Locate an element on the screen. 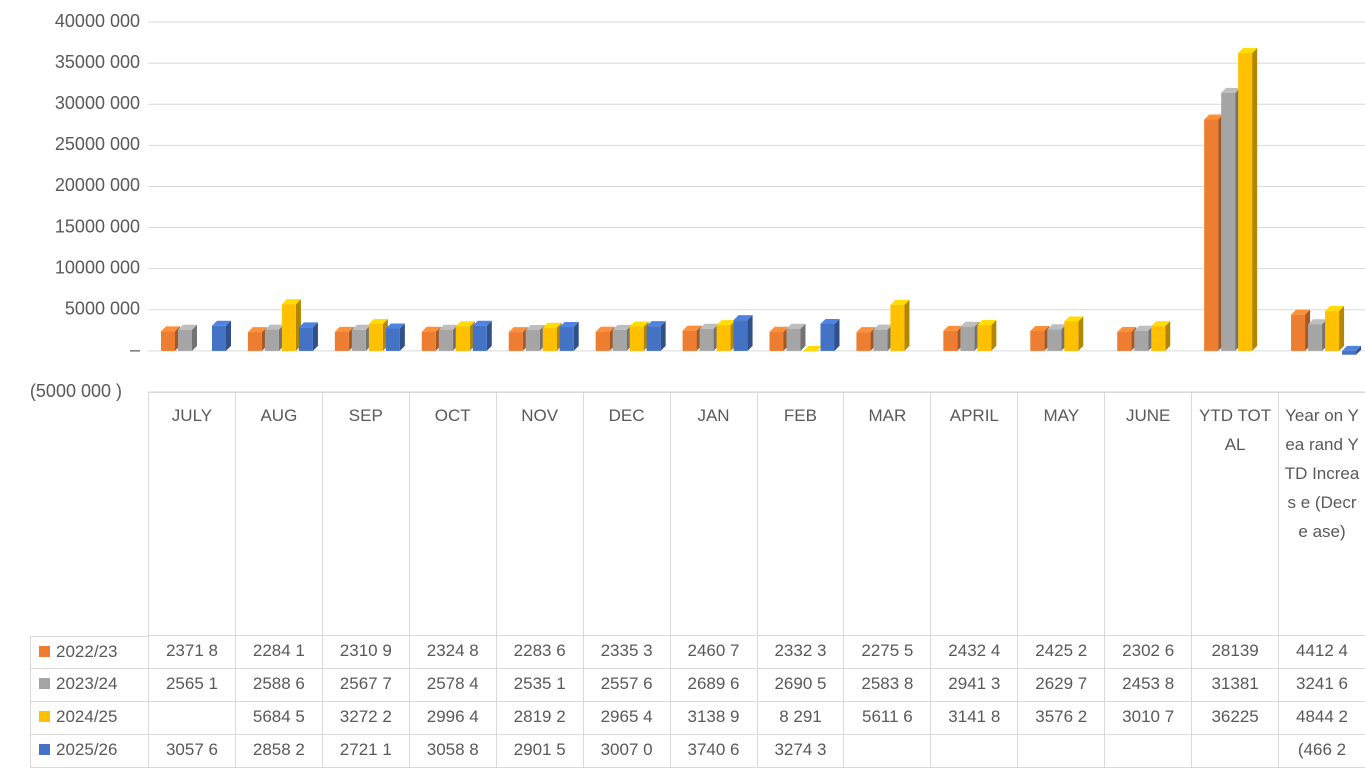  x-tick-label: AUG is located at coordinates (278, 514).